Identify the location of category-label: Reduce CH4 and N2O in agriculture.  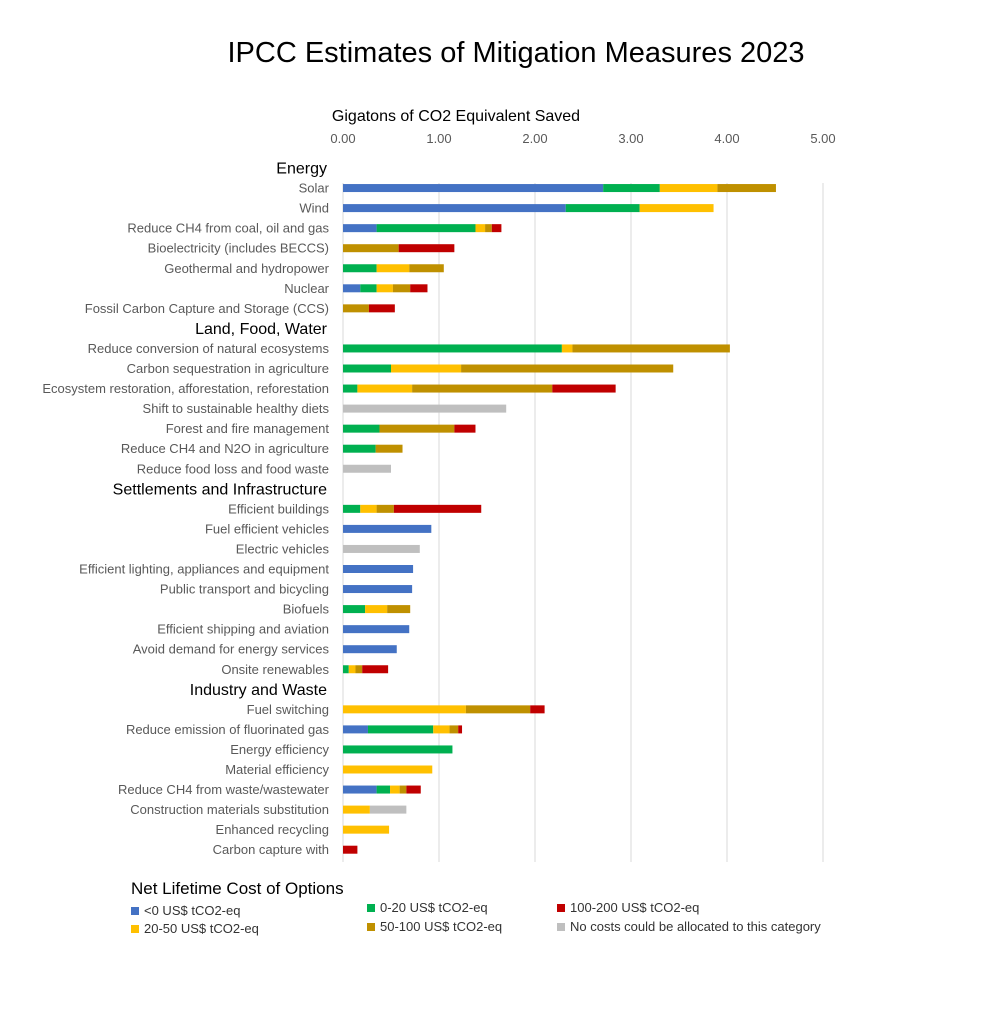
(225, 448).